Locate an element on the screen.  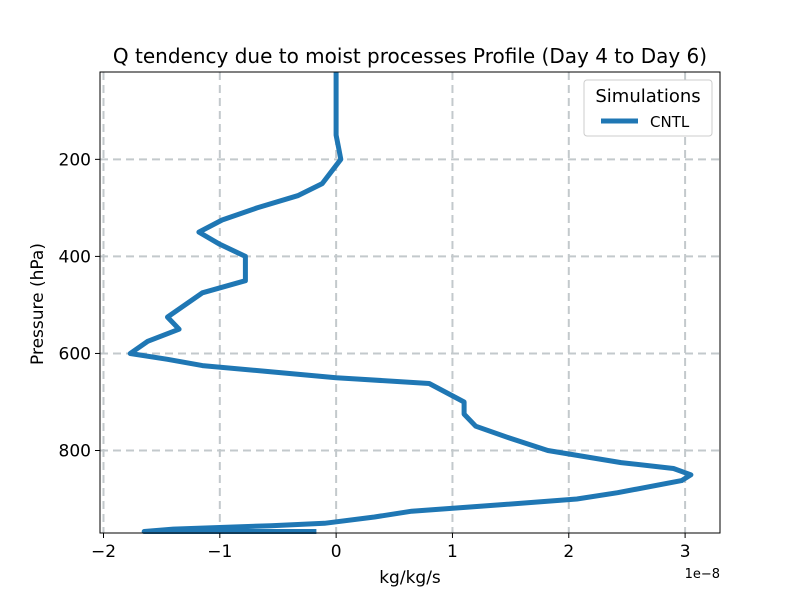
y-tick-label: 200 is located at coordinates (75, 160).